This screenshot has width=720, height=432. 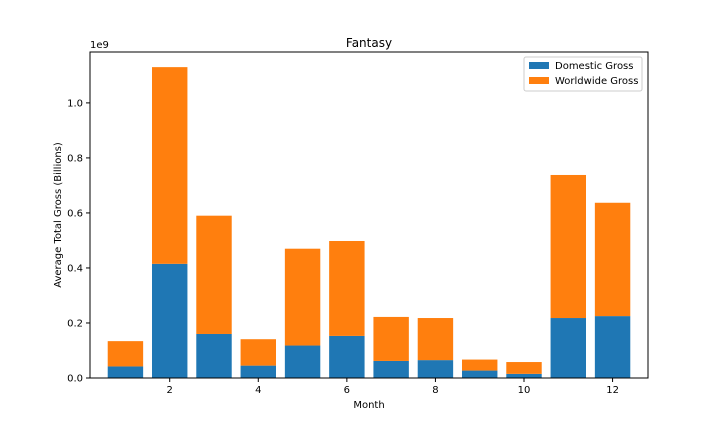 I want to click on y-axis-label: Average Total Gross (Billions), so click(x=58, y=215).